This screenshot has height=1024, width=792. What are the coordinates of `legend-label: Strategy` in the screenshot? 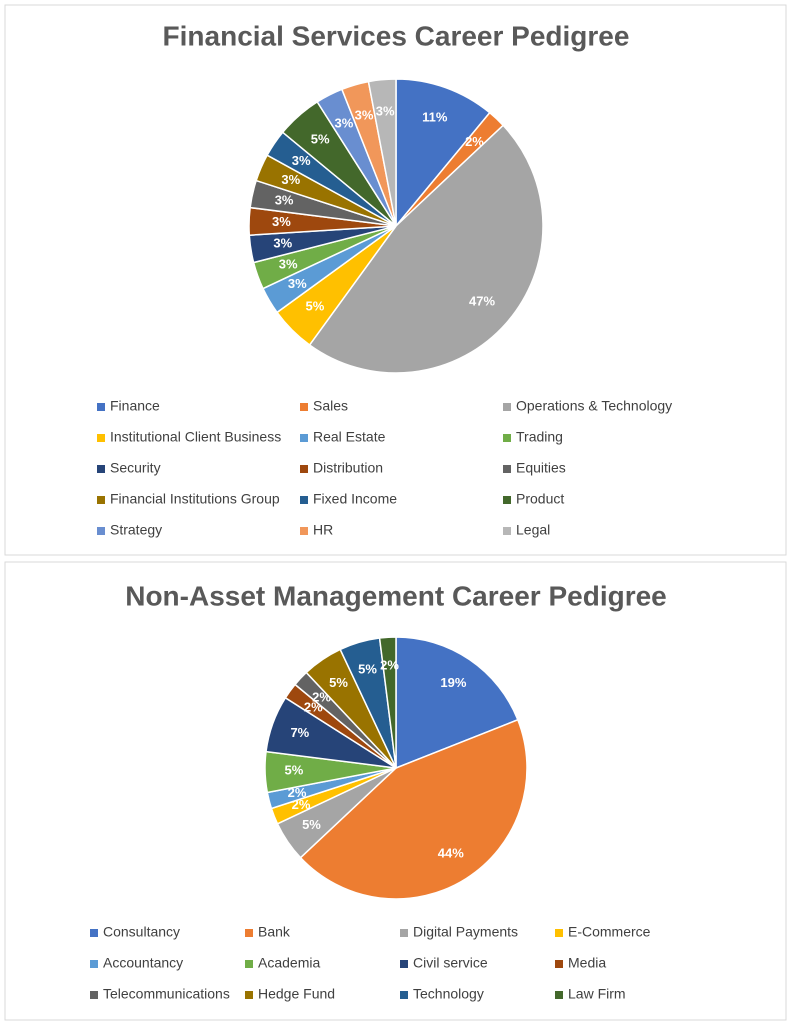 It's located at (136, 530).